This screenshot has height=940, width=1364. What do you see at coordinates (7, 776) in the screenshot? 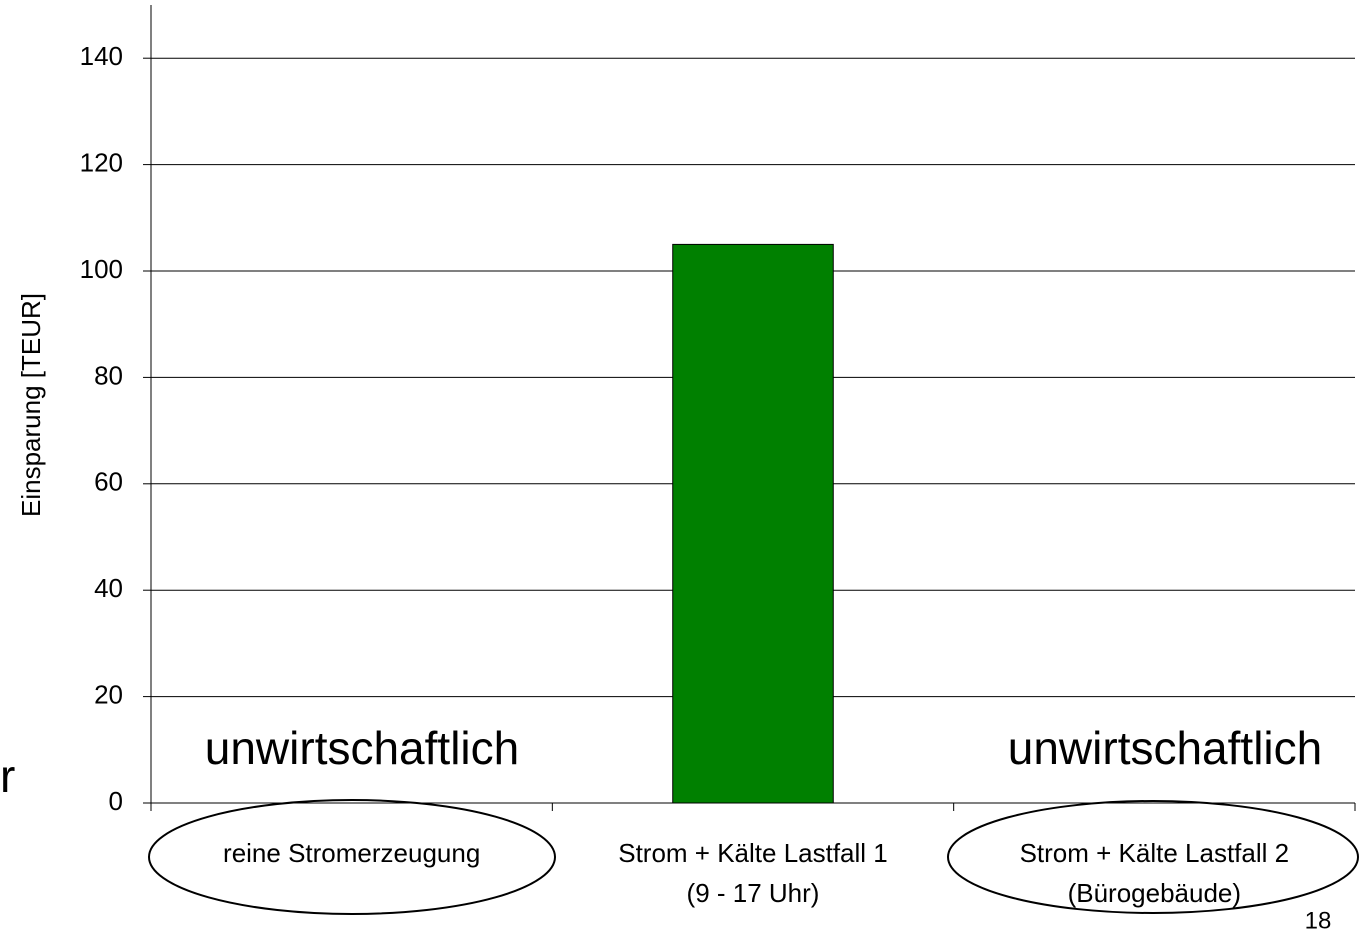
I see `annotation: r` at bounding box center [7, 776].